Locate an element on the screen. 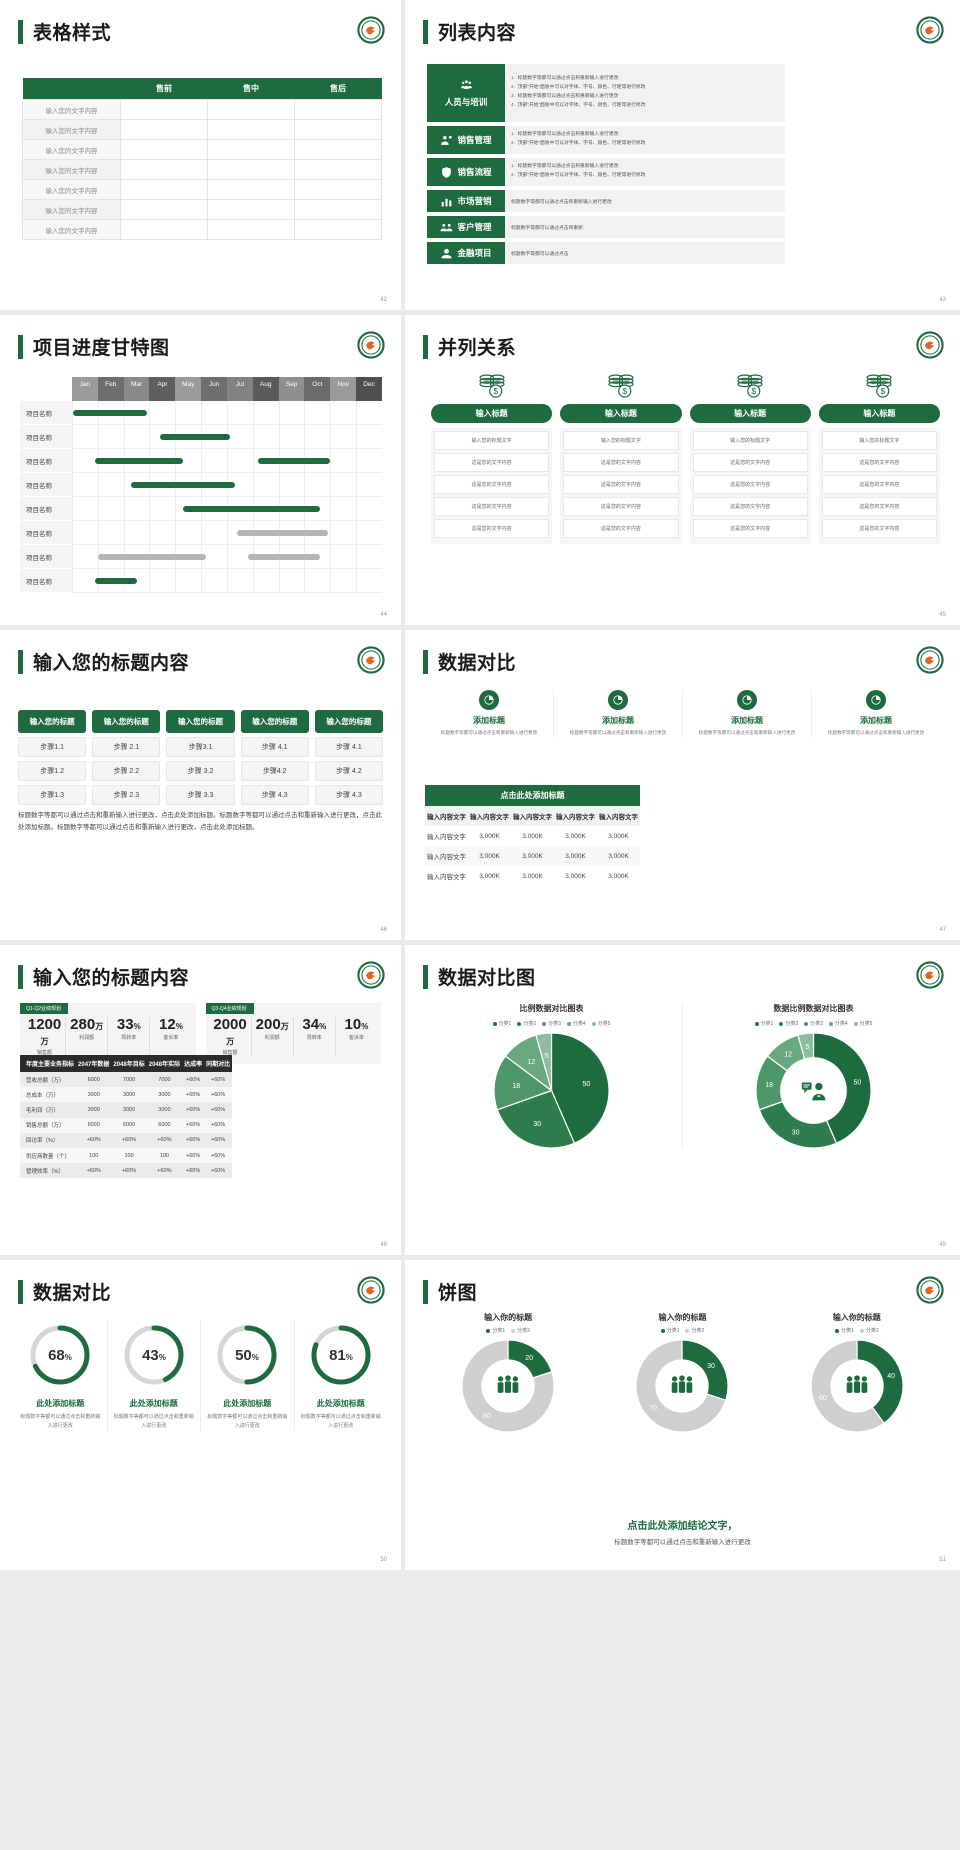 The image size is (960, 1850). slide-header: 饼图 is located at coordinates (682, 1282).